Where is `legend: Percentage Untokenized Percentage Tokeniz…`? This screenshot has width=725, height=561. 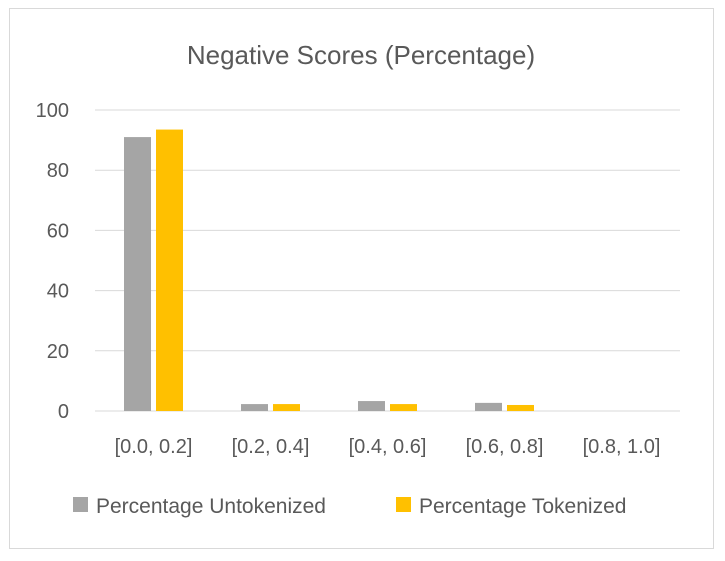
legend: Percentage Untokenized Percentage Tokeniz… is located at coordinates (349, 506).